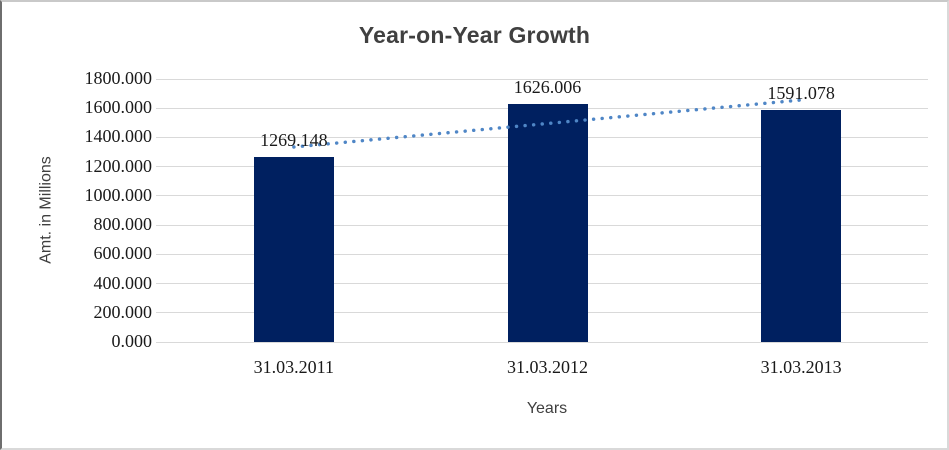 Image resolution: width=949 pixels, height=450 pixels. I want to click on x-tick-label: 31.03.2012, so click(547, 367).